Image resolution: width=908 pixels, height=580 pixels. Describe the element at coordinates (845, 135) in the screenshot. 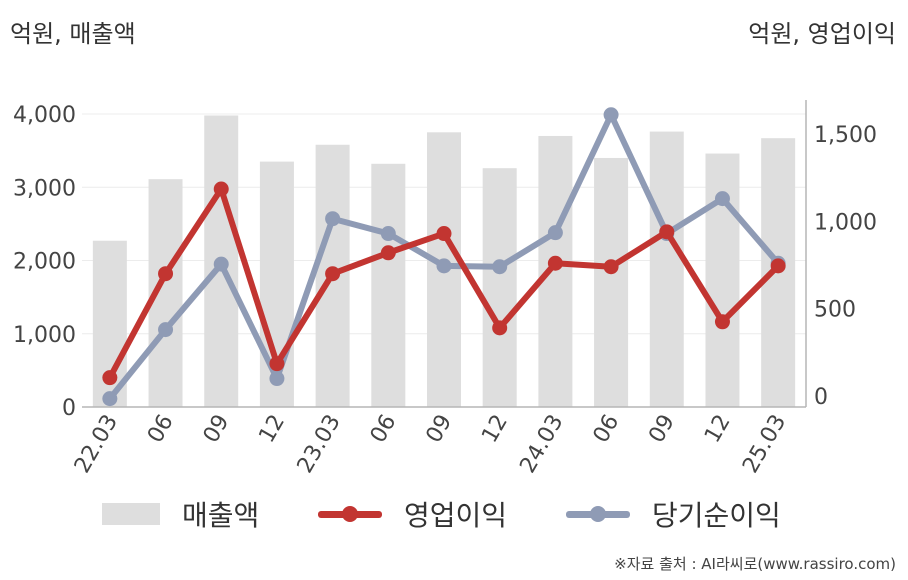

I see `y-right-tick-label: 1,500` at that location.